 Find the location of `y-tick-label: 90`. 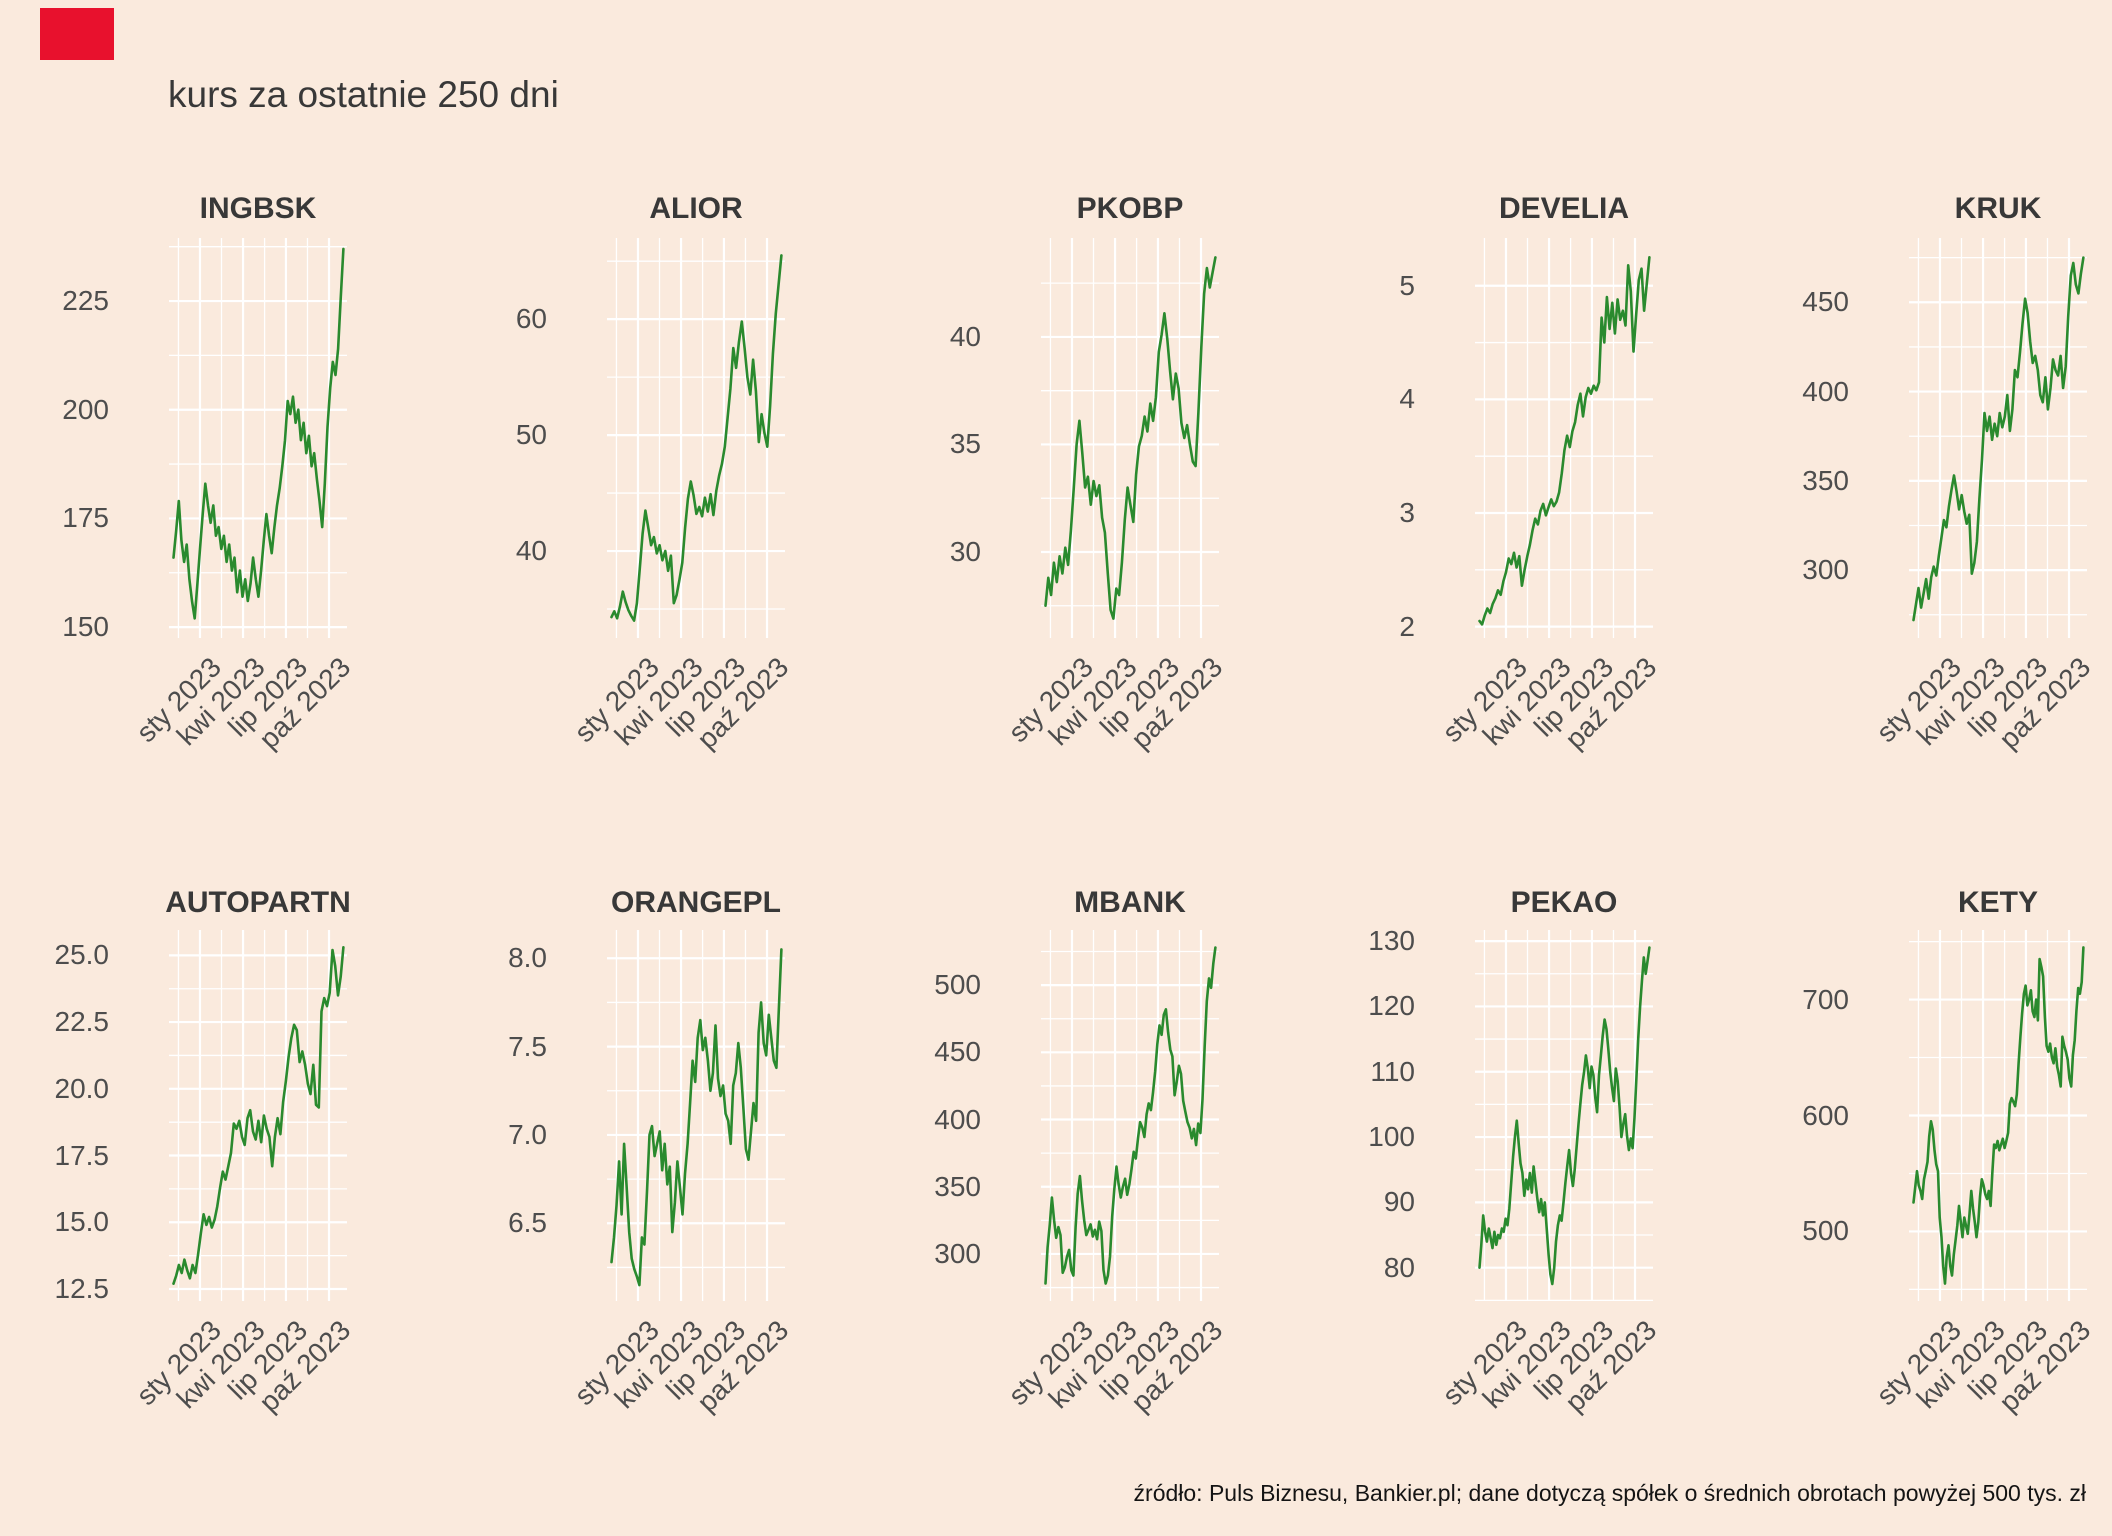

y-tick-label: 90 is located at coordinates (1399, 1202).